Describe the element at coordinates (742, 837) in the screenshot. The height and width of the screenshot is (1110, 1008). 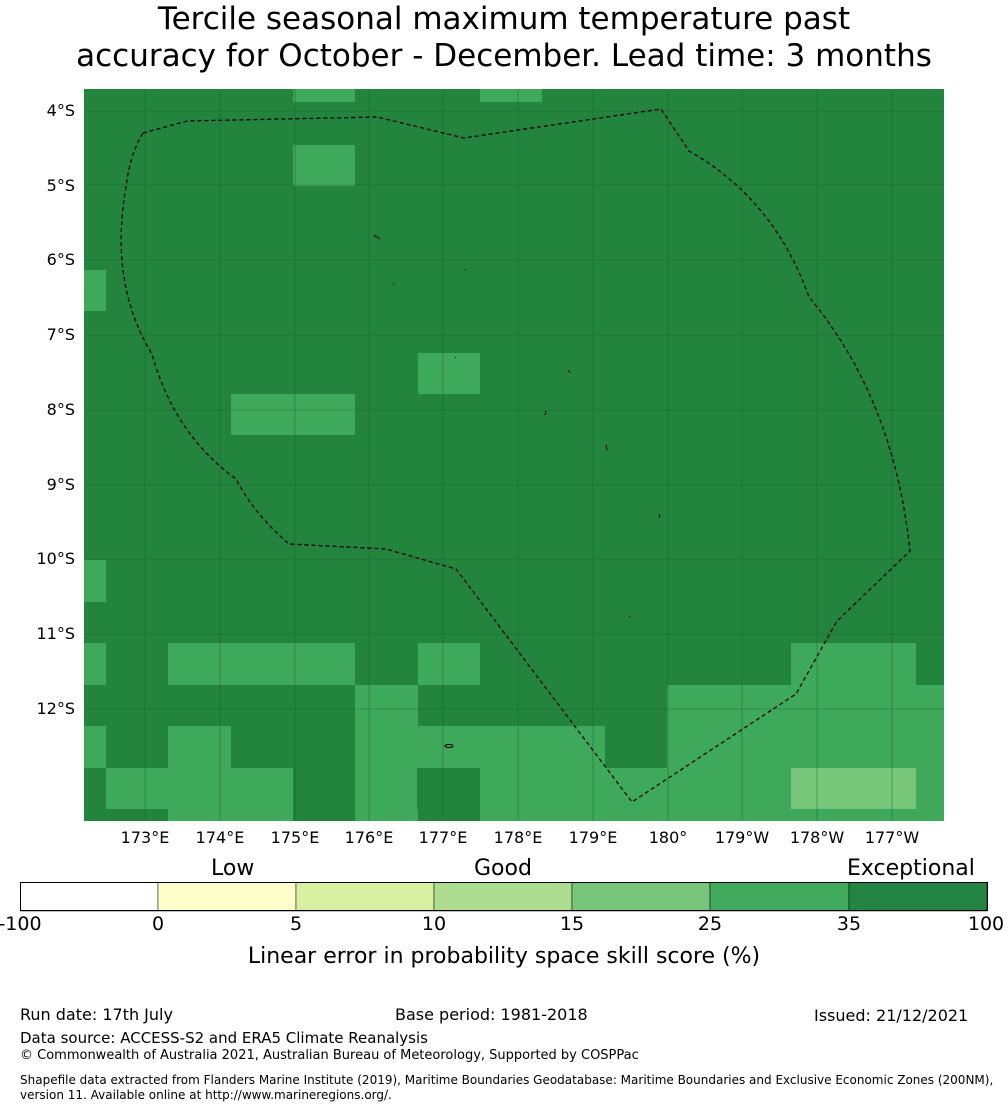
I see `lon-label: 179°W` at that location.